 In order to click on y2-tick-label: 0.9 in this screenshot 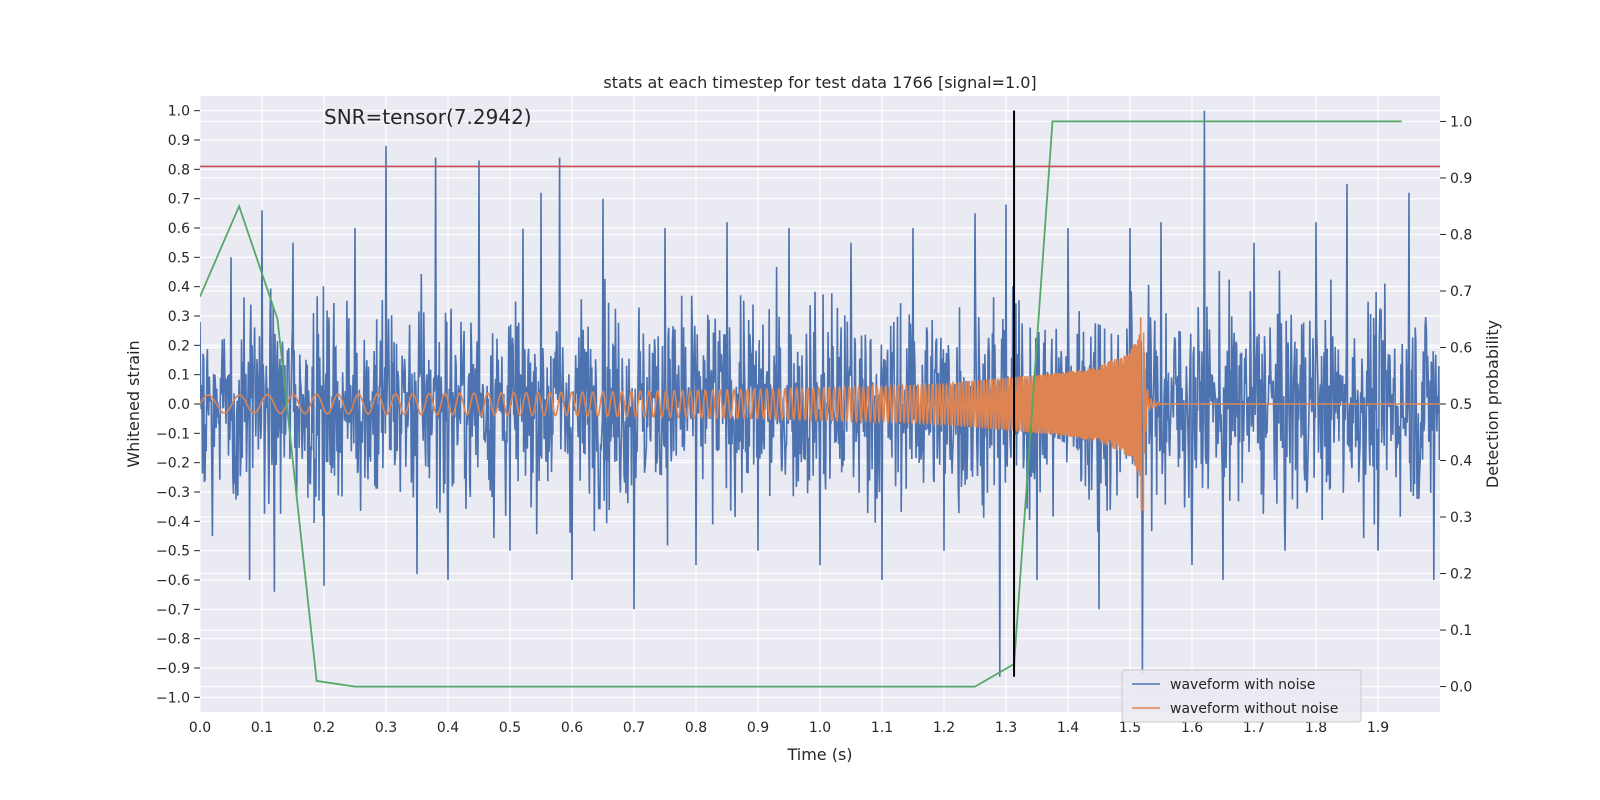, I will do `click(1461, 179)`.